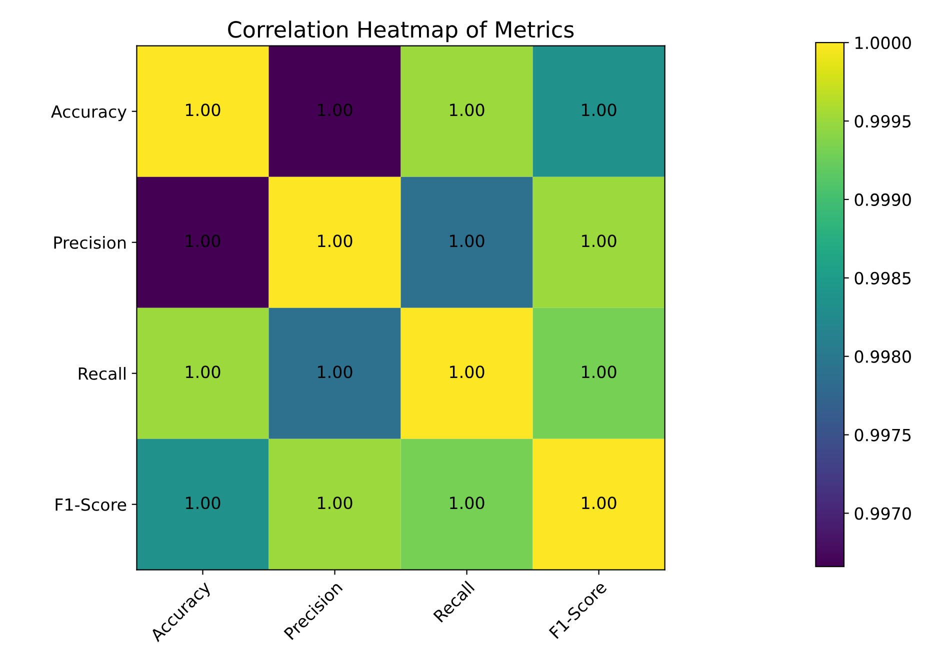 Image resolution: width=943 pixels, height=655 pixels. What do you see at coordinates (90, 242) in the screenshot?
I see `y-tick-label: Precision` at bounding box center [90, 242].